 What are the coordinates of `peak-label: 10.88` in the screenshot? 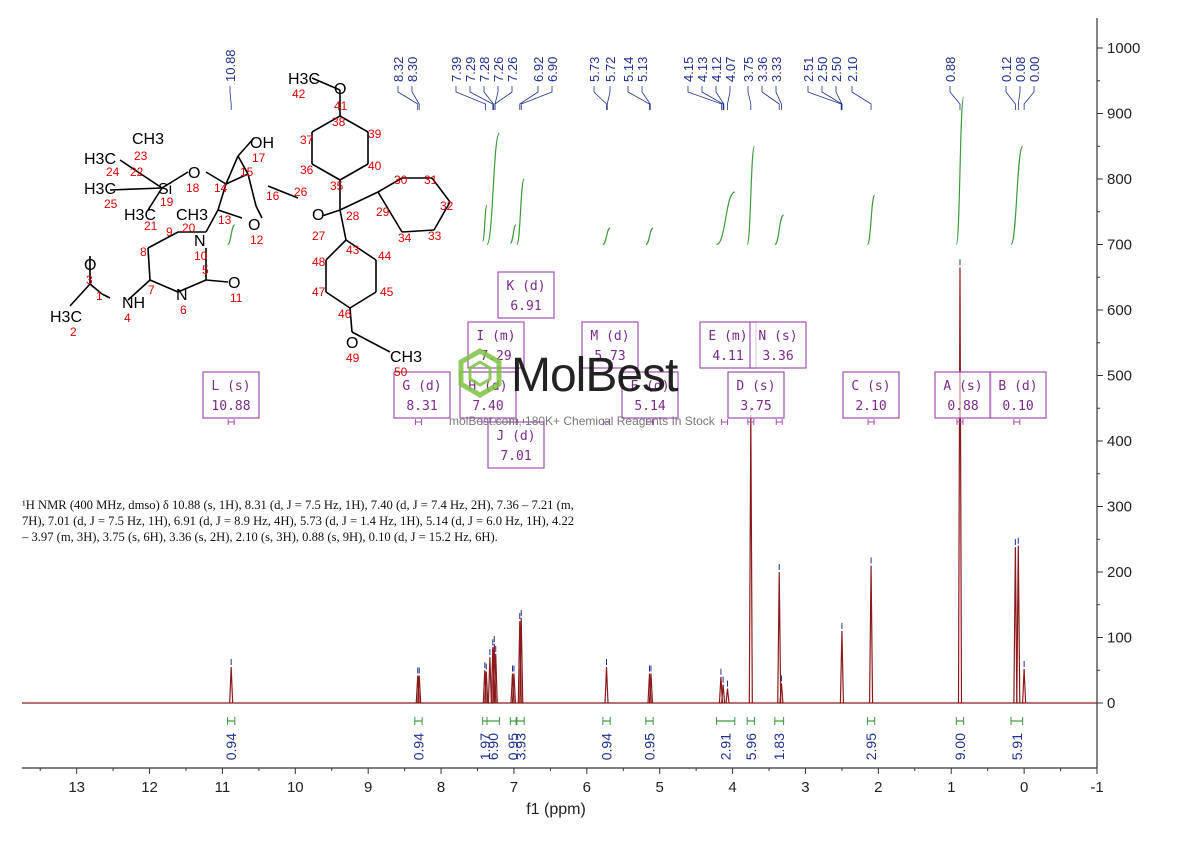 It's located at (230, 65).